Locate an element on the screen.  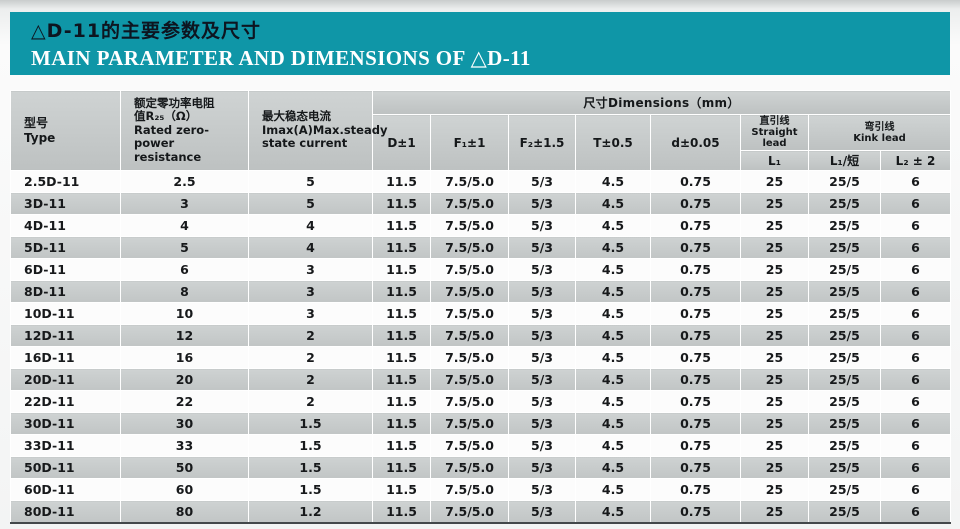
col-header-F2: F₂±1.5 is located at coordinates (542, 142).